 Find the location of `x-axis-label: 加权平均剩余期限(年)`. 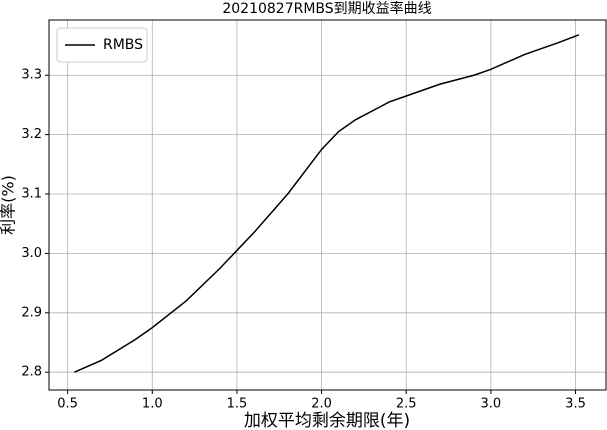

x-axis-label: 加权平均剩余期限(年) is located at coordinates (327, 420).